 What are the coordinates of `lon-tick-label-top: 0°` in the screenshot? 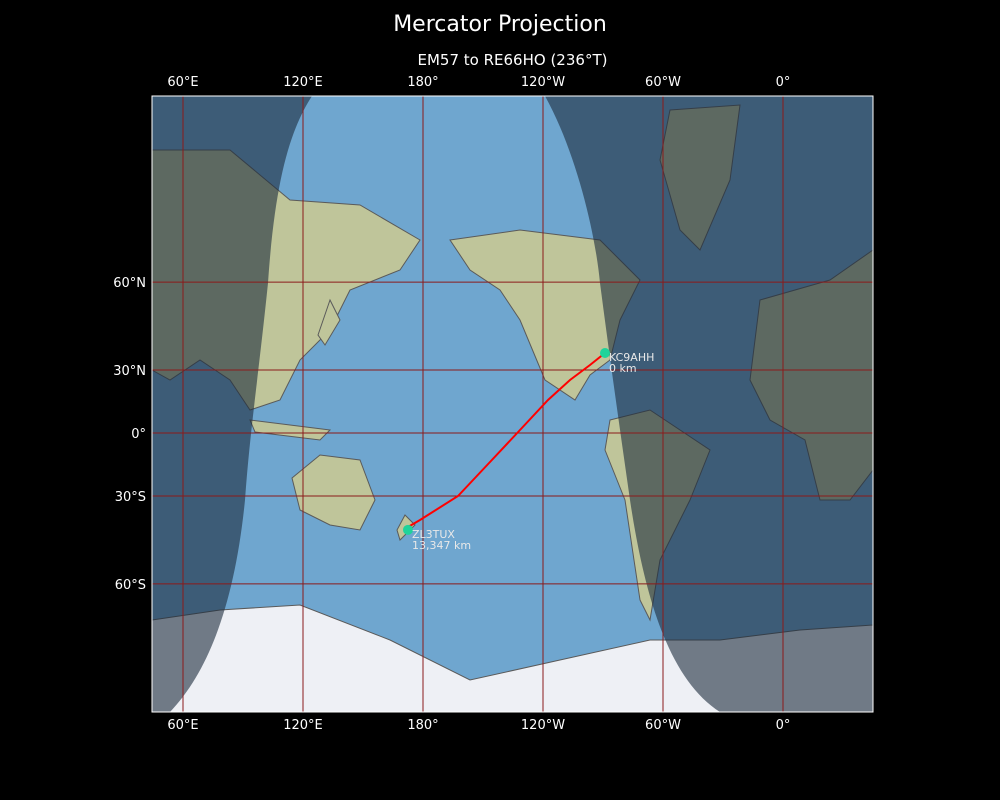 It's located at (783, 82).